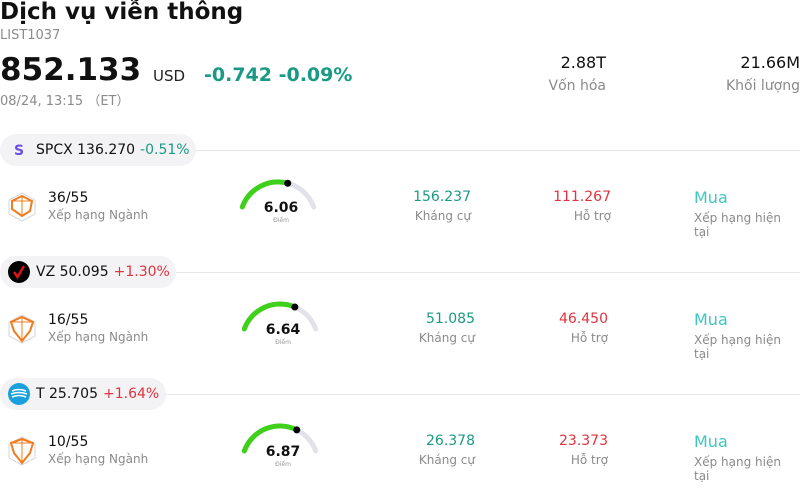  What do you see at coordinates (281, 208) in the screenshot?
I see `score-value: 6.06` at bounding box center [281, 208].